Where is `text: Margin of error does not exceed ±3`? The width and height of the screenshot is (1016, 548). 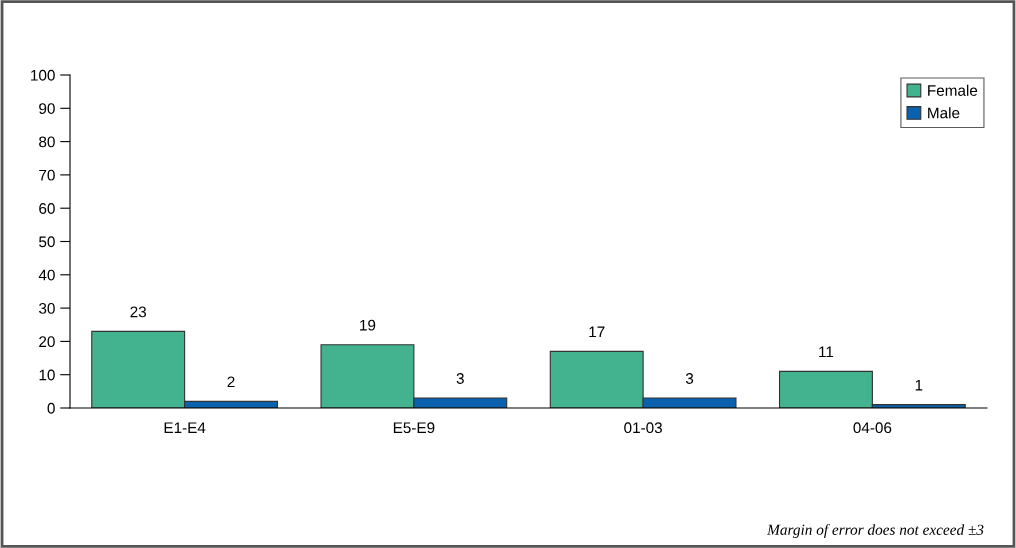
text: Margin of error does not exceed ±3 is located at coordinates (875, 531).